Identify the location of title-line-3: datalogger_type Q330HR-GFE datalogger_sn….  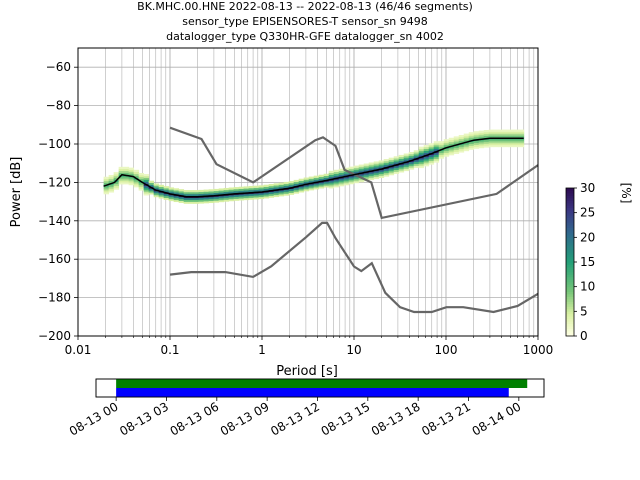
(305, 36).